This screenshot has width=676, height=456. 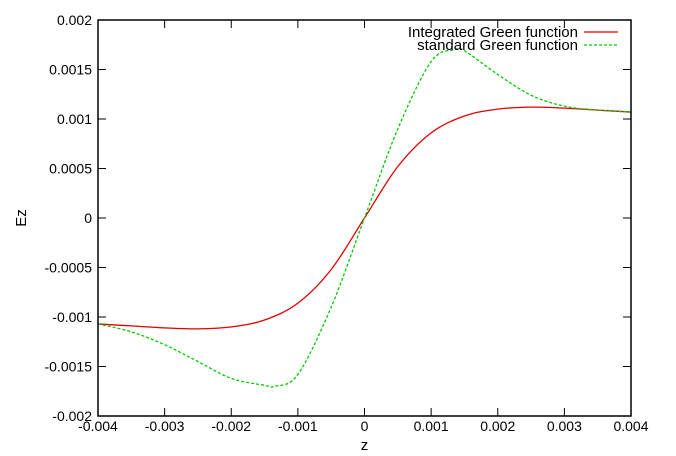 I want to click on y-tick-label: 0.0005, so click(x=70, y=169).